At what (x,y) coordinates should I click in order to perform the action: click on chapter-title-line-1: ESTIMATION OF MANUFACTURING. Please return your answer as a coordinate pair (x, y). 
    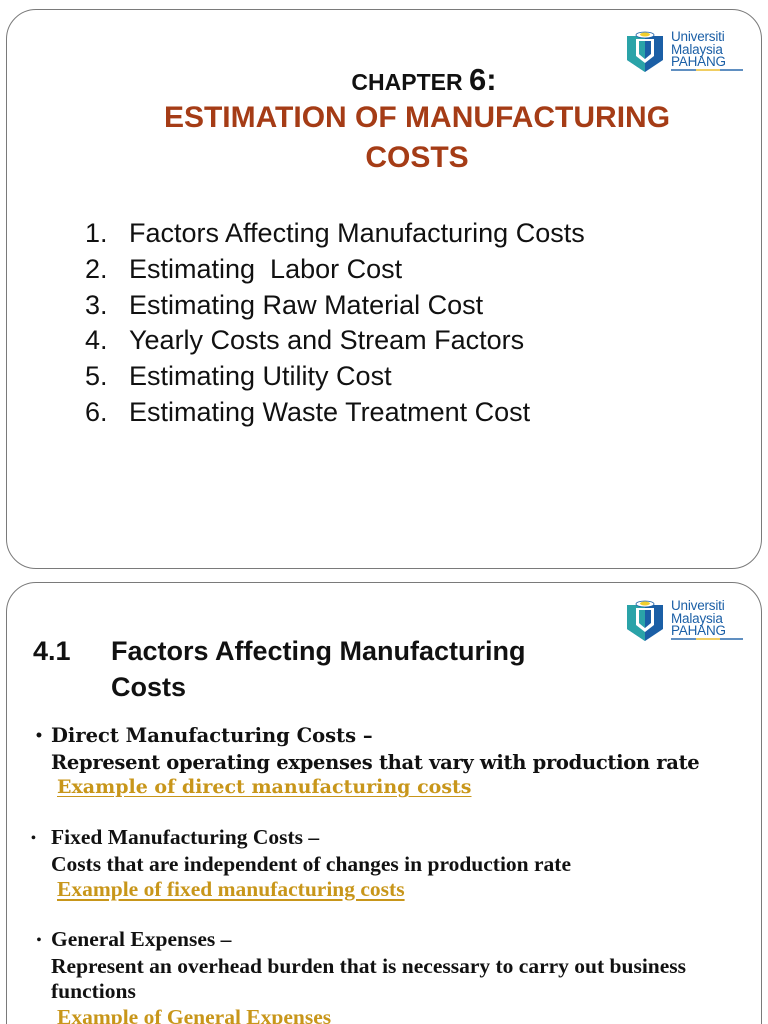
    Looking at the image, I should click on (417, 117).